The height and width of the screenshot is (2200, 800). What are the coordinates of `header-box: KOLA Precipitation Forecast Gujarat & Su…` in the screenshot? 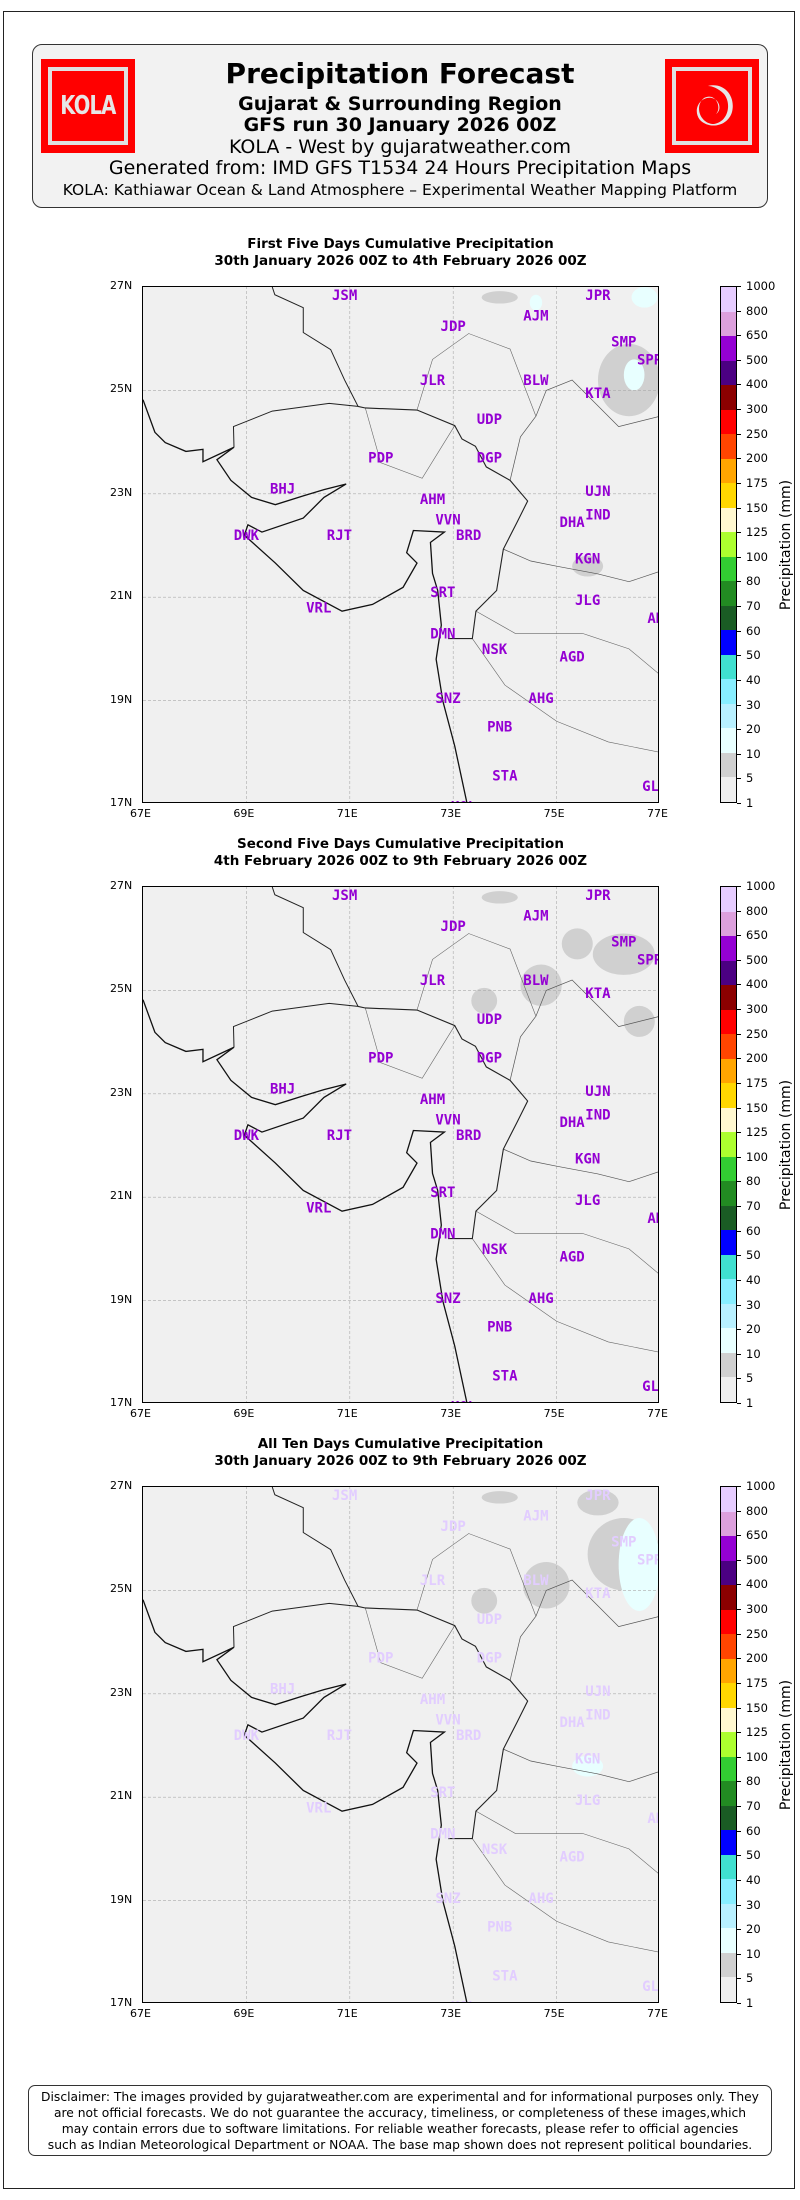 It's located at (400, 126).